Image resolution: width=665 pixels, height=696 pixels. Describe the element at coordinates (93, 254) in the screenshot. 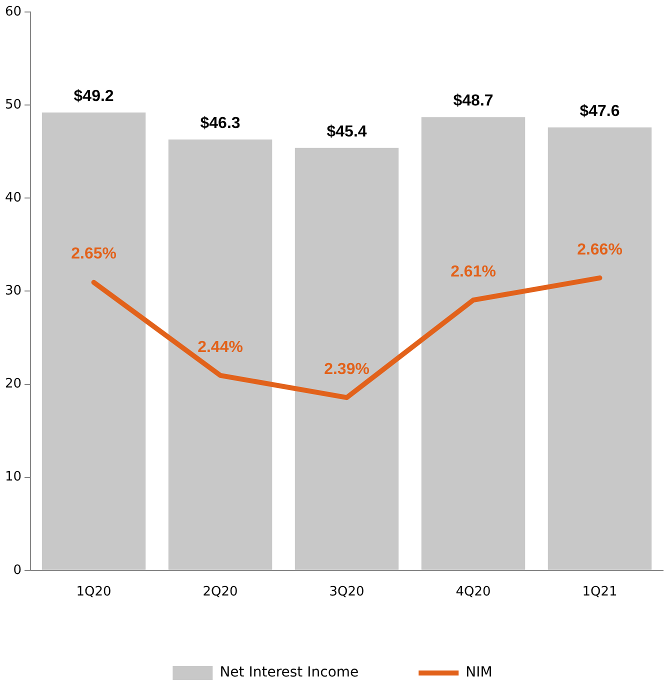

I see `data-label: 2.65%` at that location.